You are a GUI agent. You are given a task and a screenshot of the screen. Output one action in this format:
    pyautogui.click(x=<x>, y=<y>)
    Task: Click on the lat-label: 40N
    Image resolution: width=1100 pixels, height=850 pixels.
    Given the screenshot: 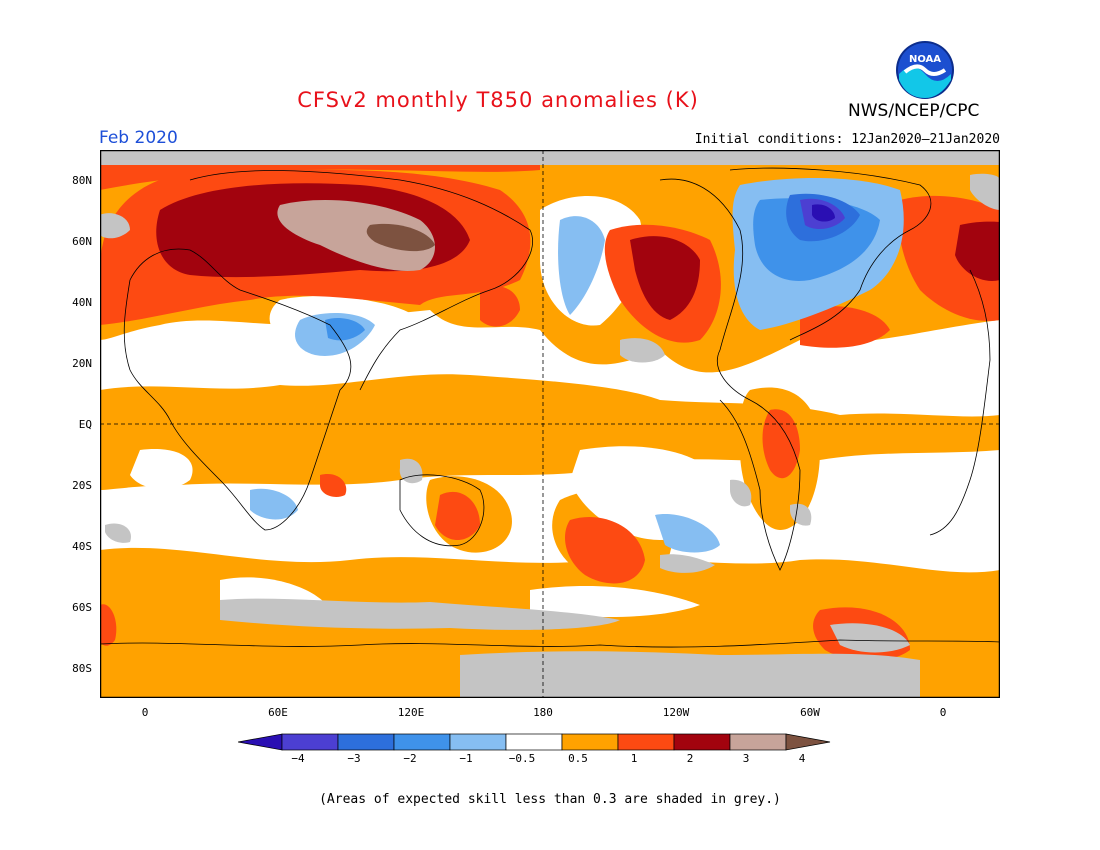 What is the action you would take?
    pyautogui.click(x=82, y=302)
    